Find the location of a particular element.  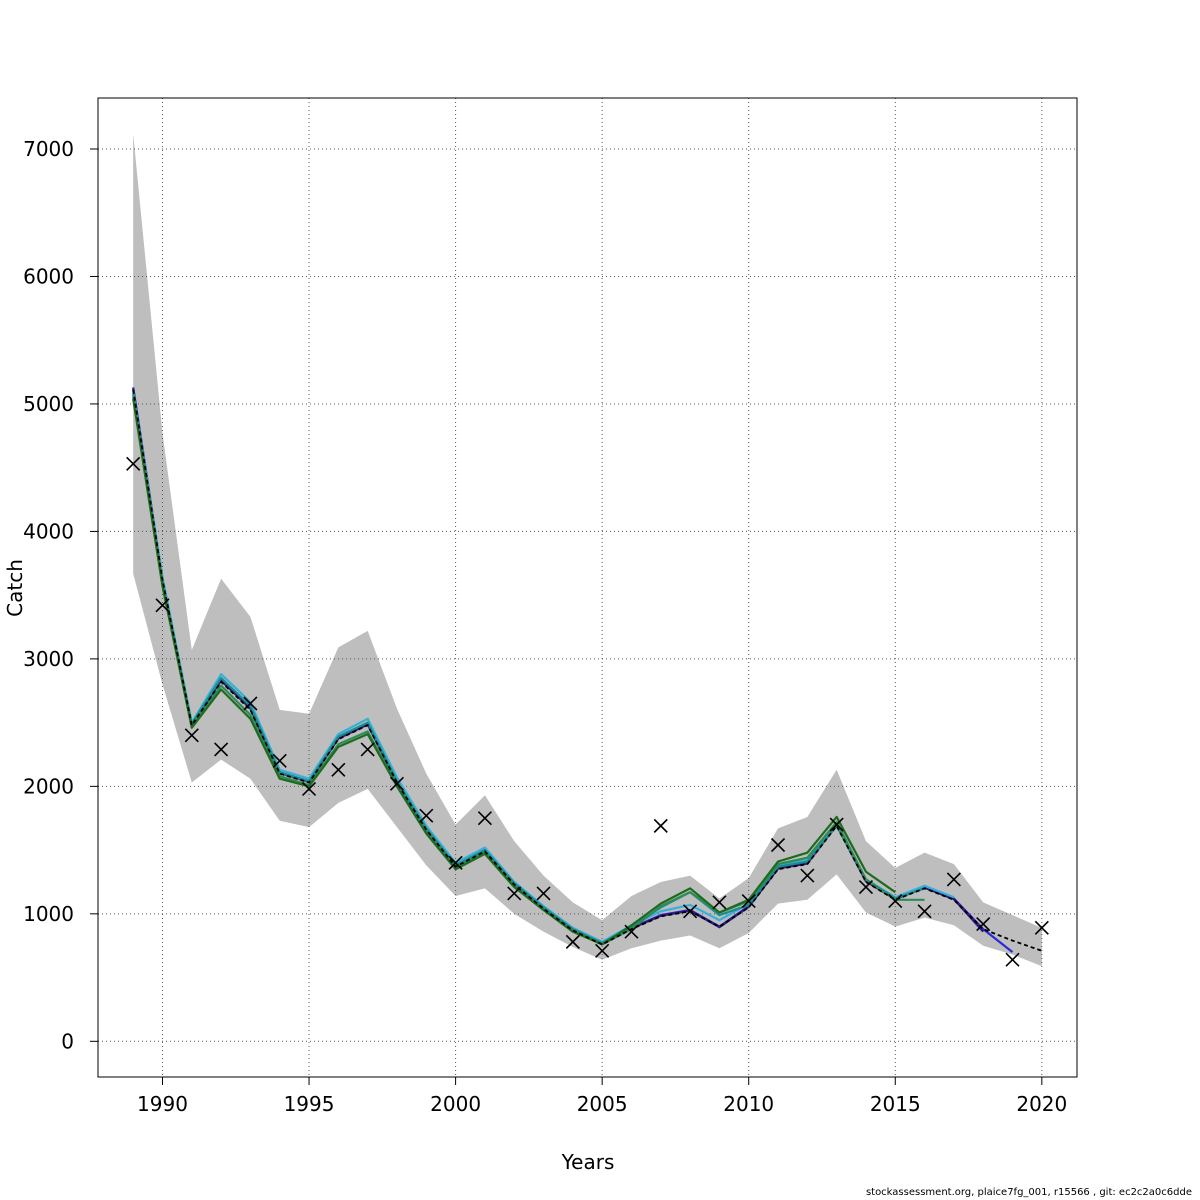

x-tick-label: 2020 is located at coordinates (1041, 1104).